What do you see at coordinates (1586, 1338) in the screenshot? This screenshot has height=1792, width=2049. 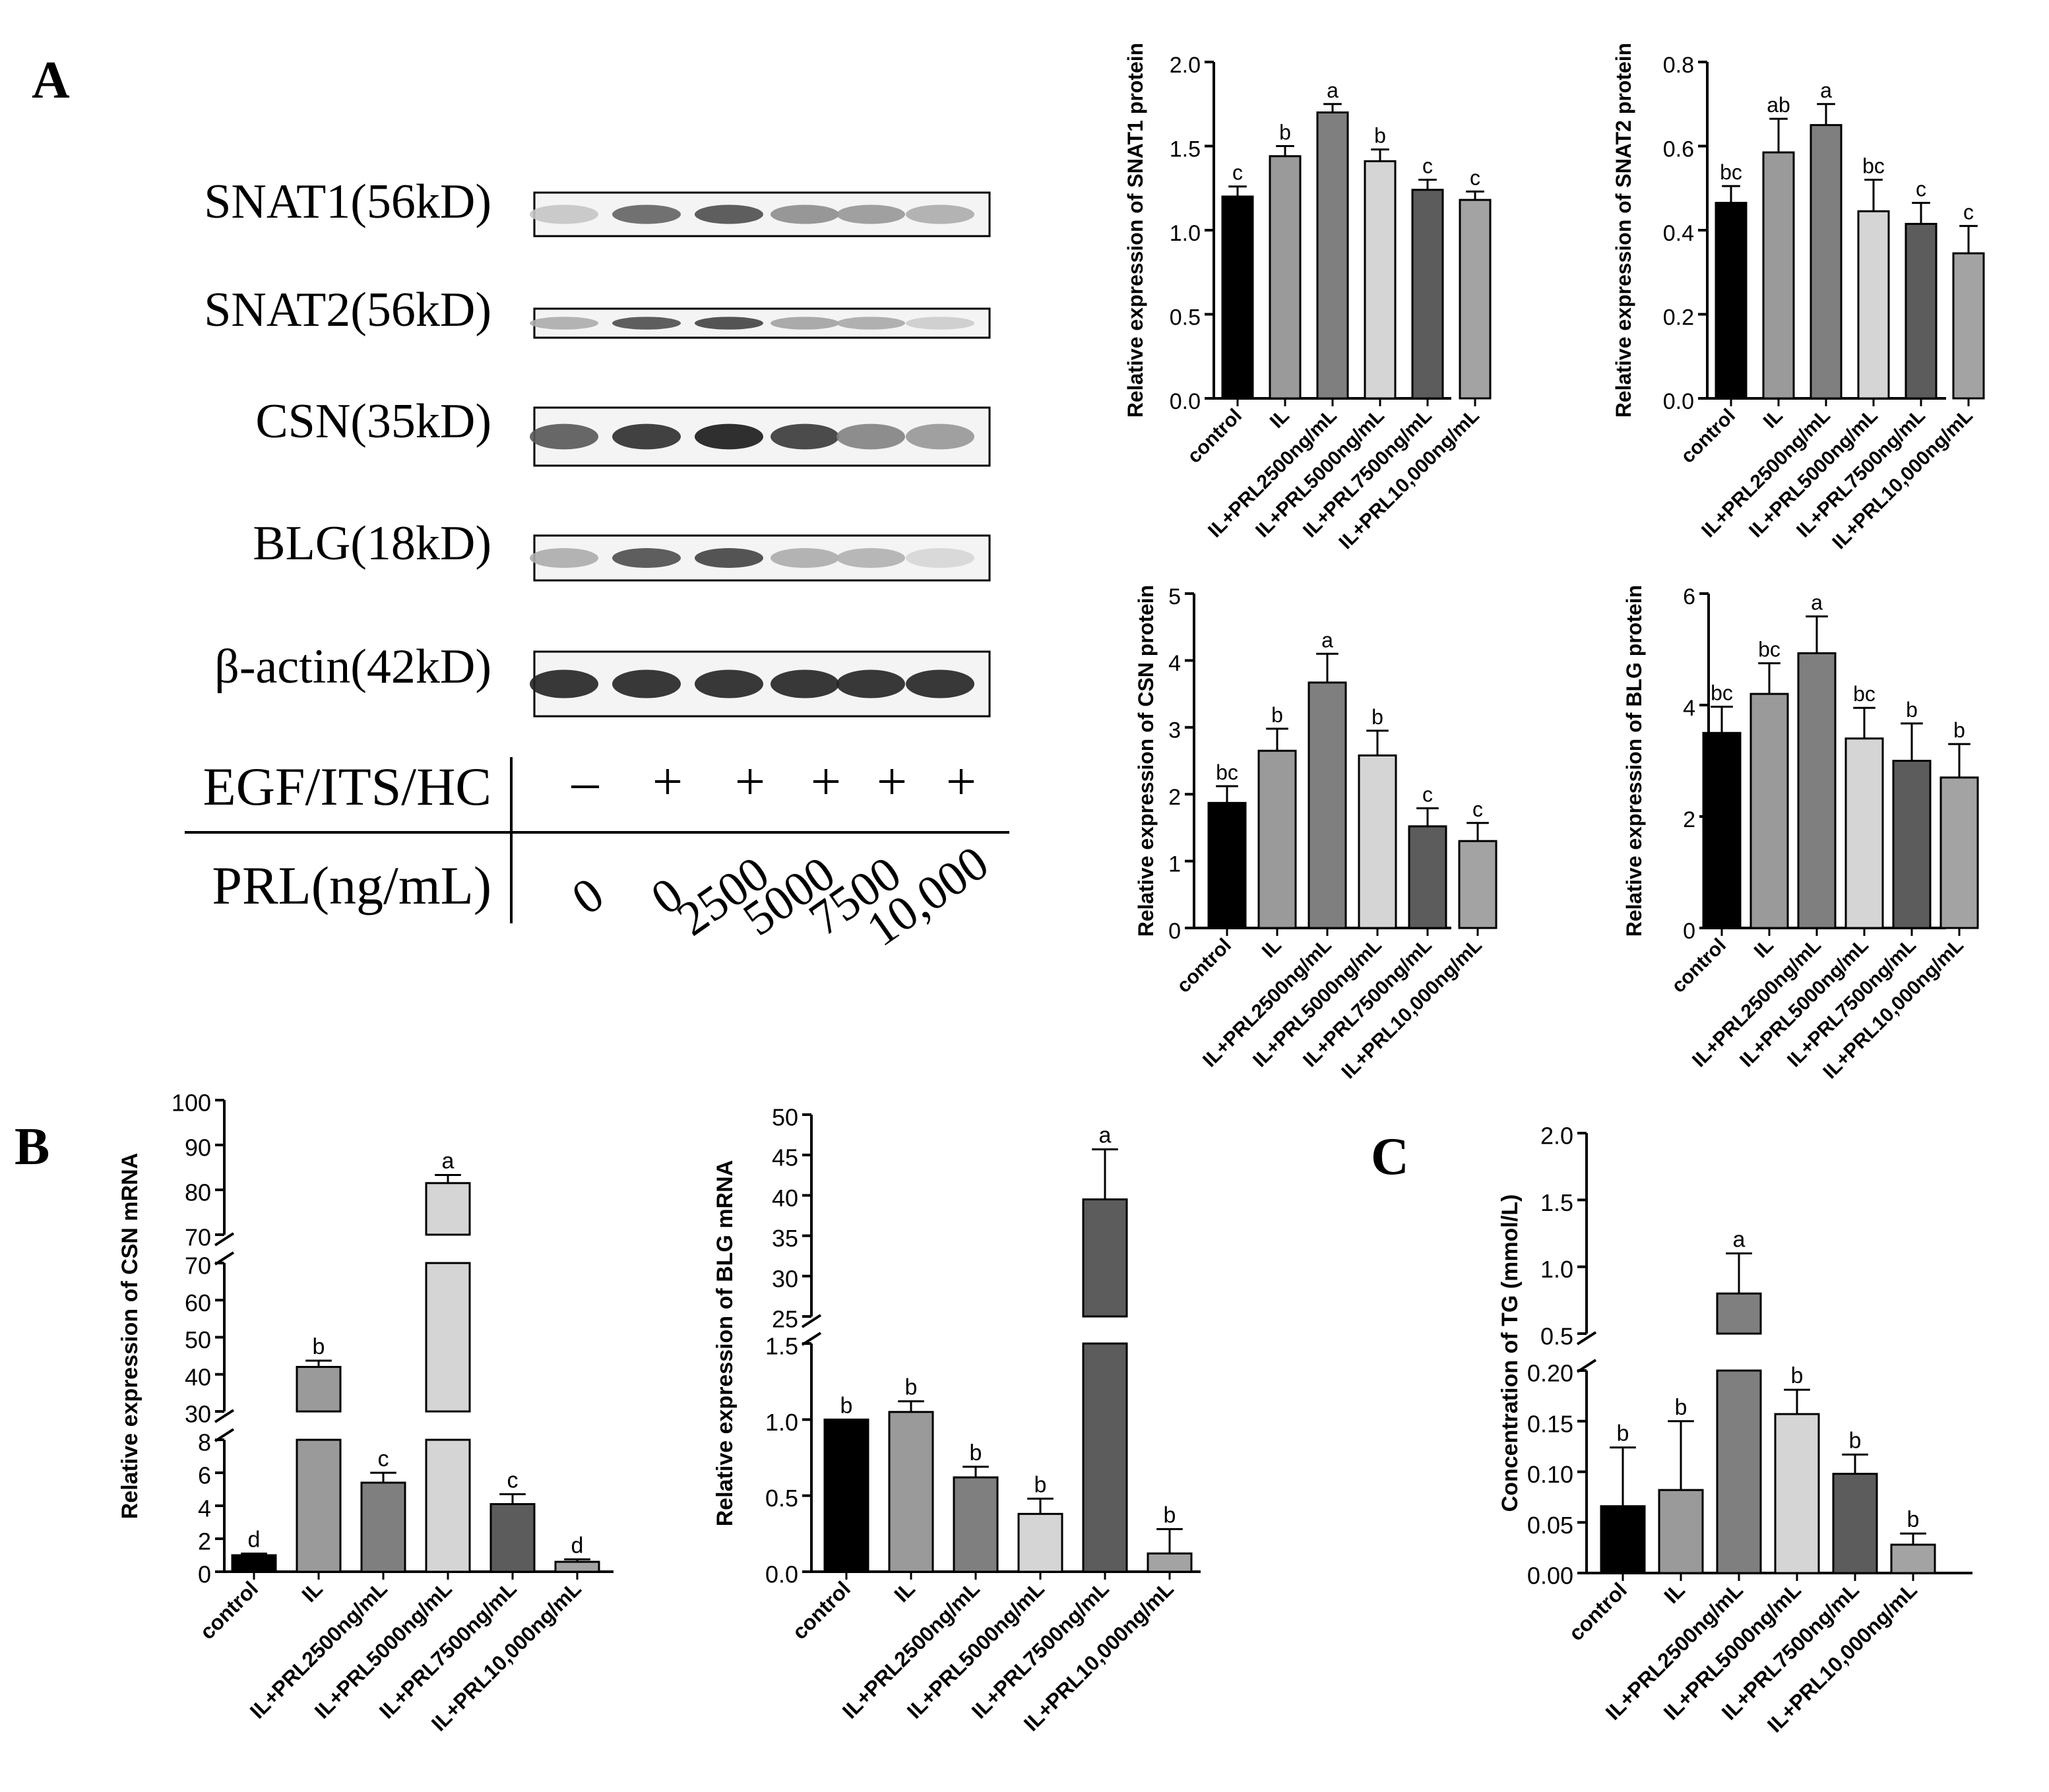 I see `axis-break-mark` at bounding box center [1586, 1338].